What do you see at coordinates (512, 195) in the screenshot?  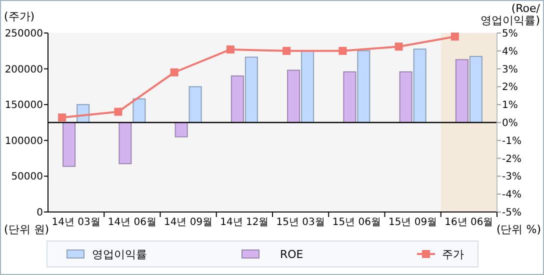 I see `y2-tick-label: -4%` at bounding box center [512, 195].